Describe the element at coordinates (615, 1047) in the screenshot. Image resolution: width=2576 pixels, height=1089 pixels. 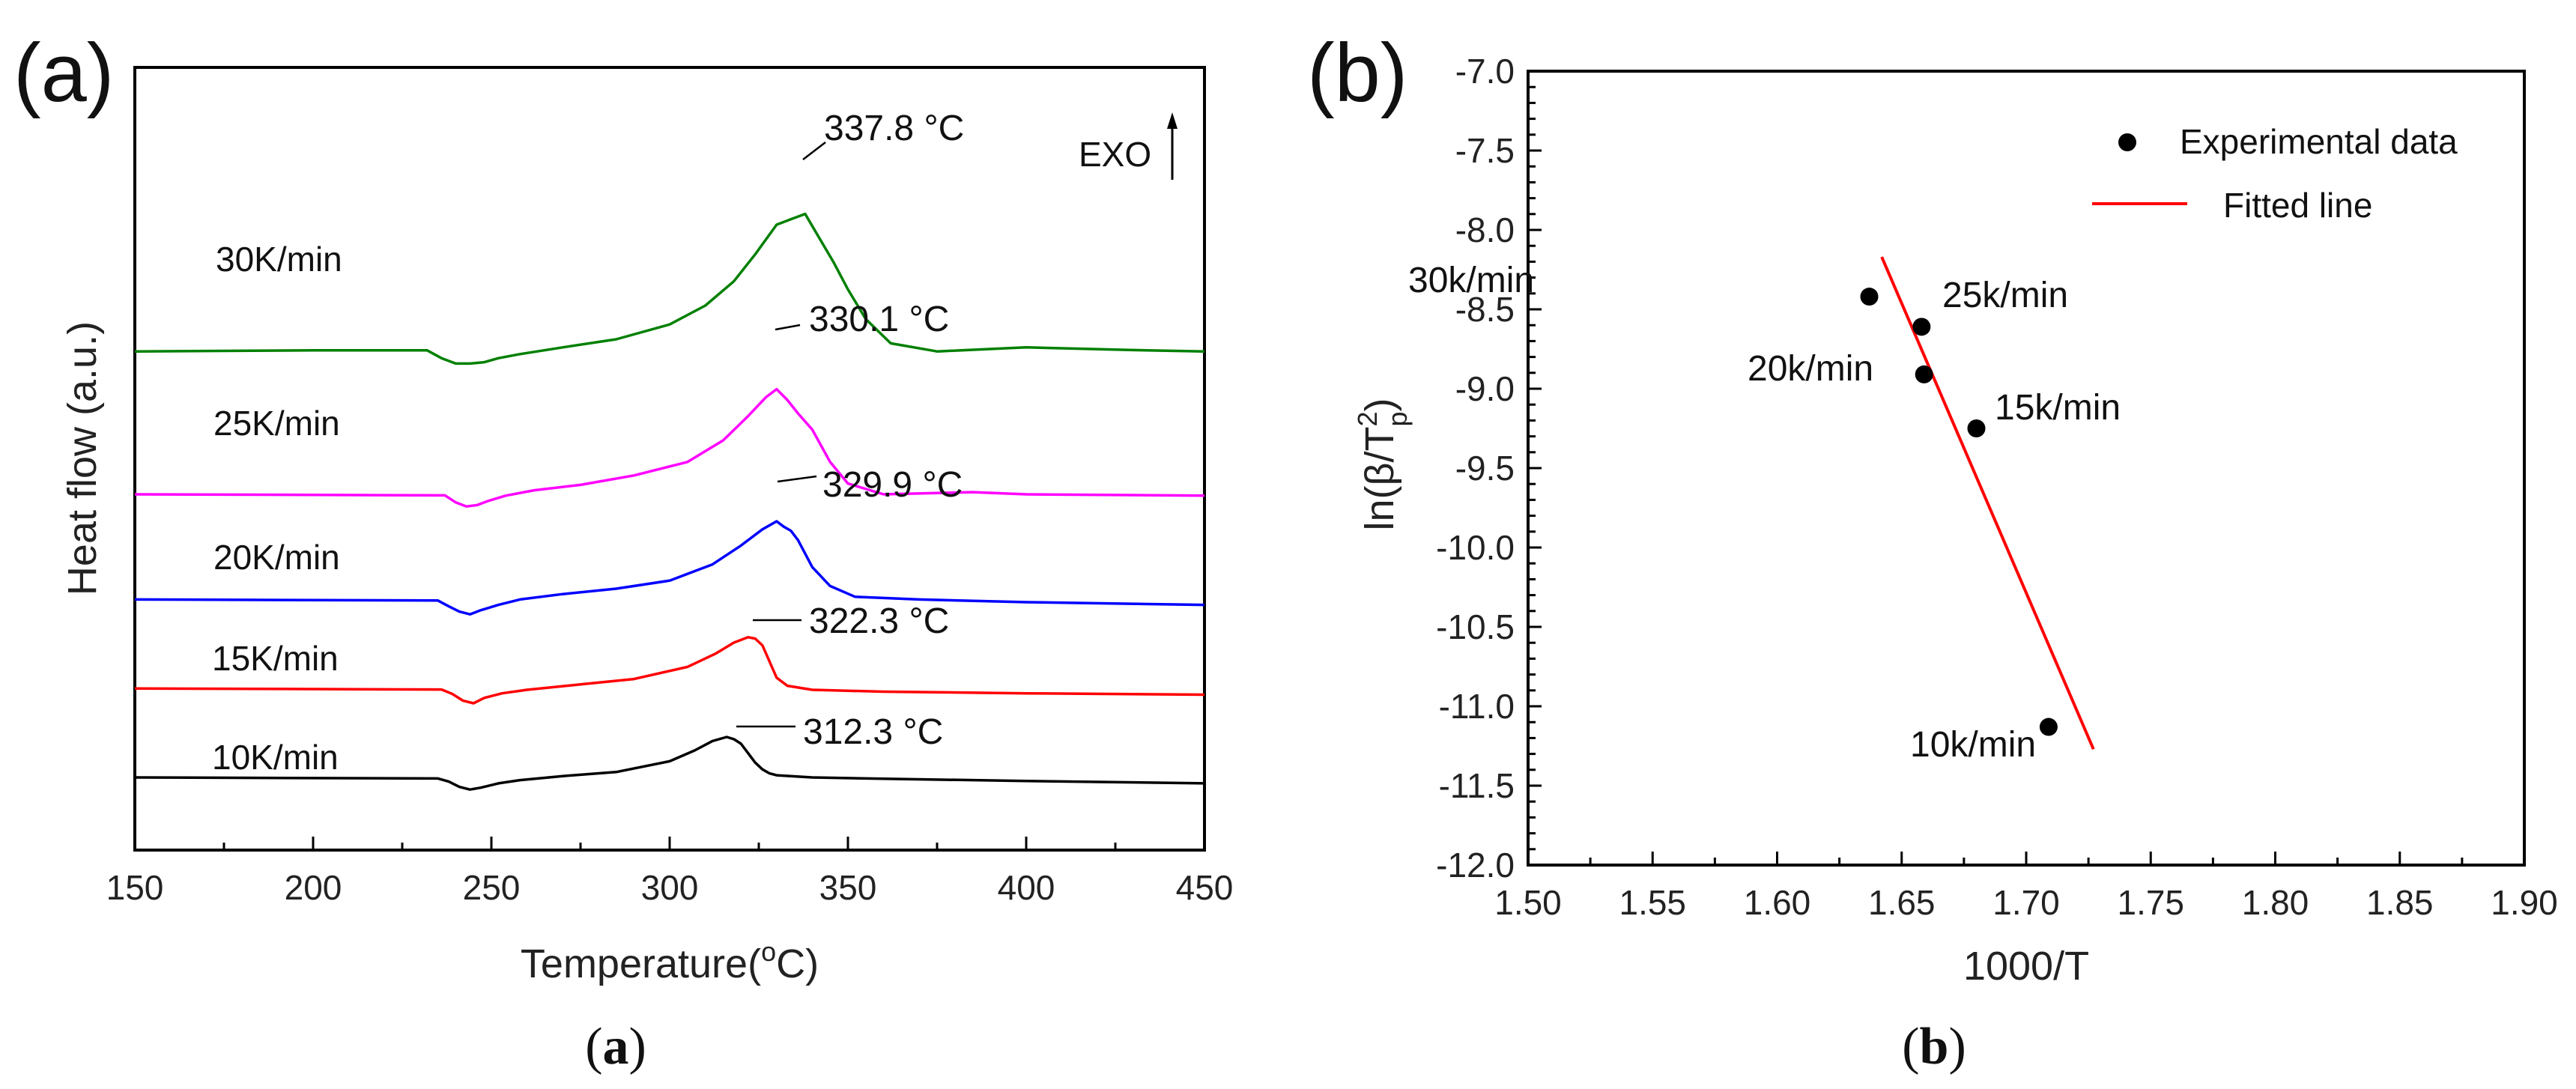
I see `caption-a: (a)` at that location.